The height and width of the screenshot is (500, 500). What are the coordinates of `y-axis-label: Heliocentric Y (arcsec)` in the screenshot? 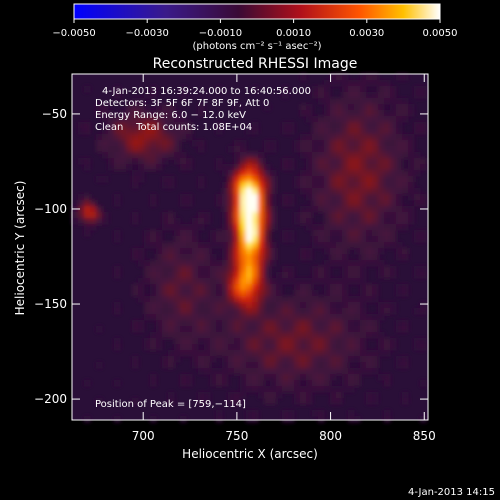 It's located at (20, 248).